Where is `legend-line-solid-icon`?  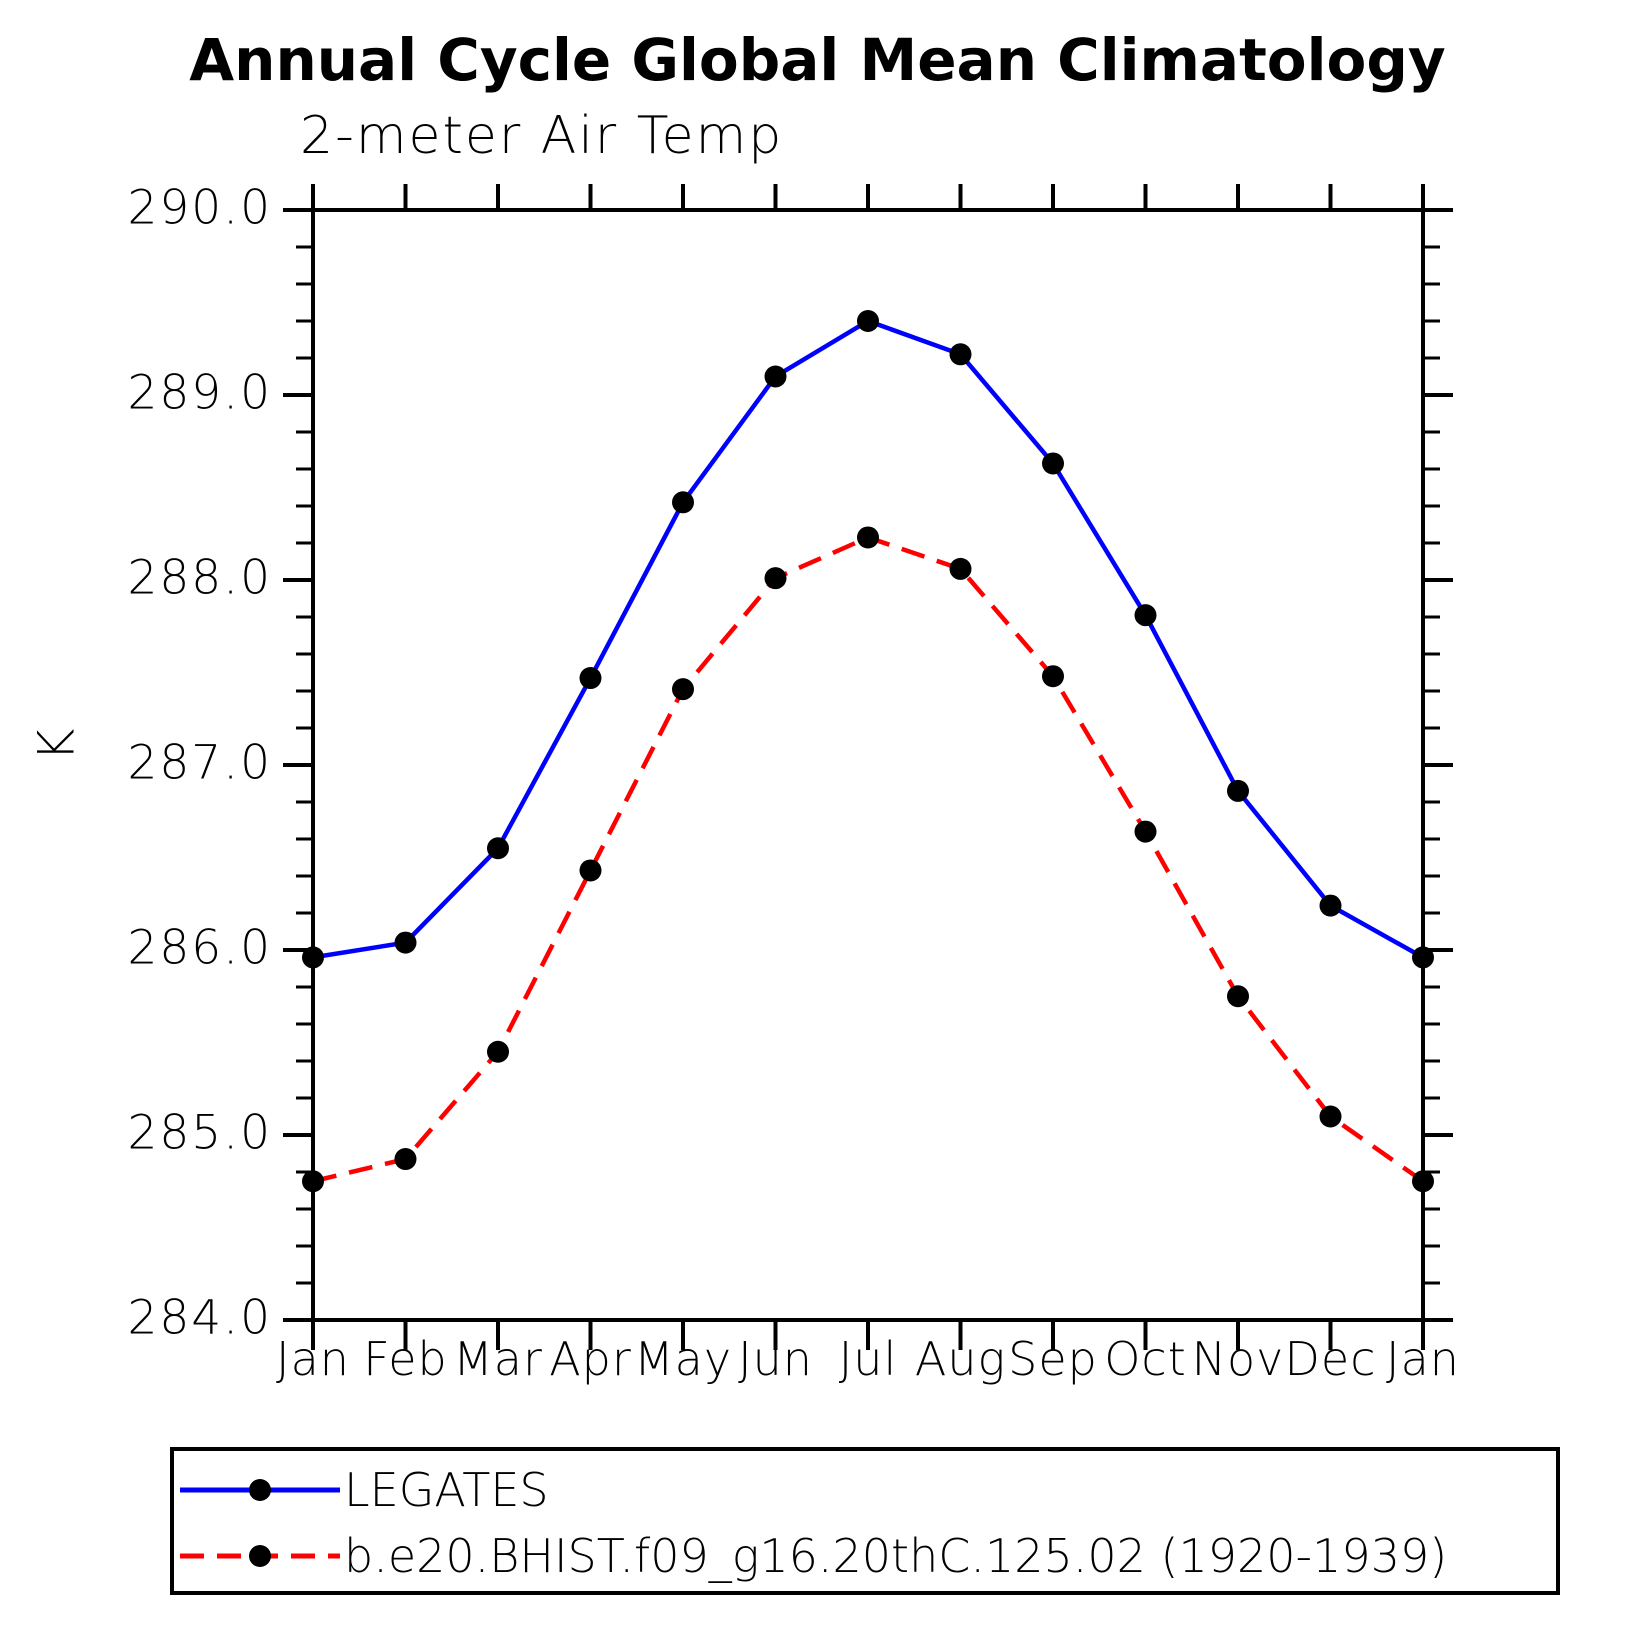
legend-line-solid-icon is located at coordinates (260, 1490).